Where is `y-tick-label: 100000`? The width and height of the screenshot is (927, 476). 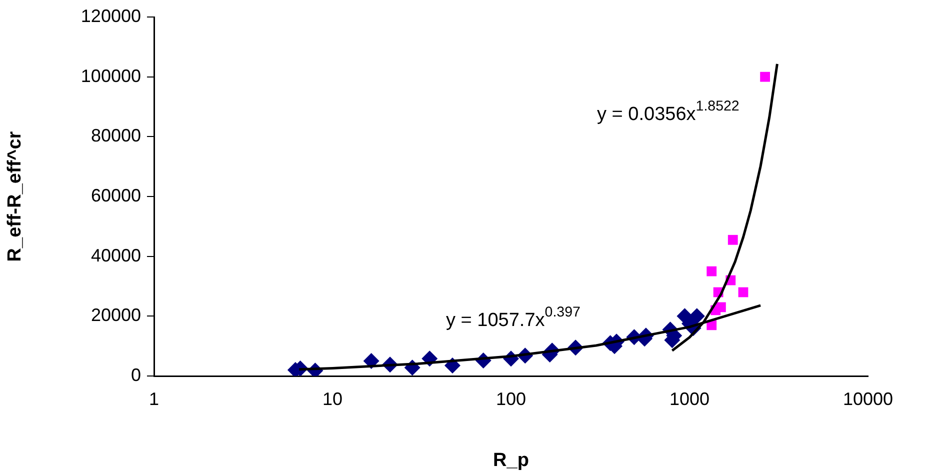
y-tick-label: 100000 is located at coordinates (110, 76).